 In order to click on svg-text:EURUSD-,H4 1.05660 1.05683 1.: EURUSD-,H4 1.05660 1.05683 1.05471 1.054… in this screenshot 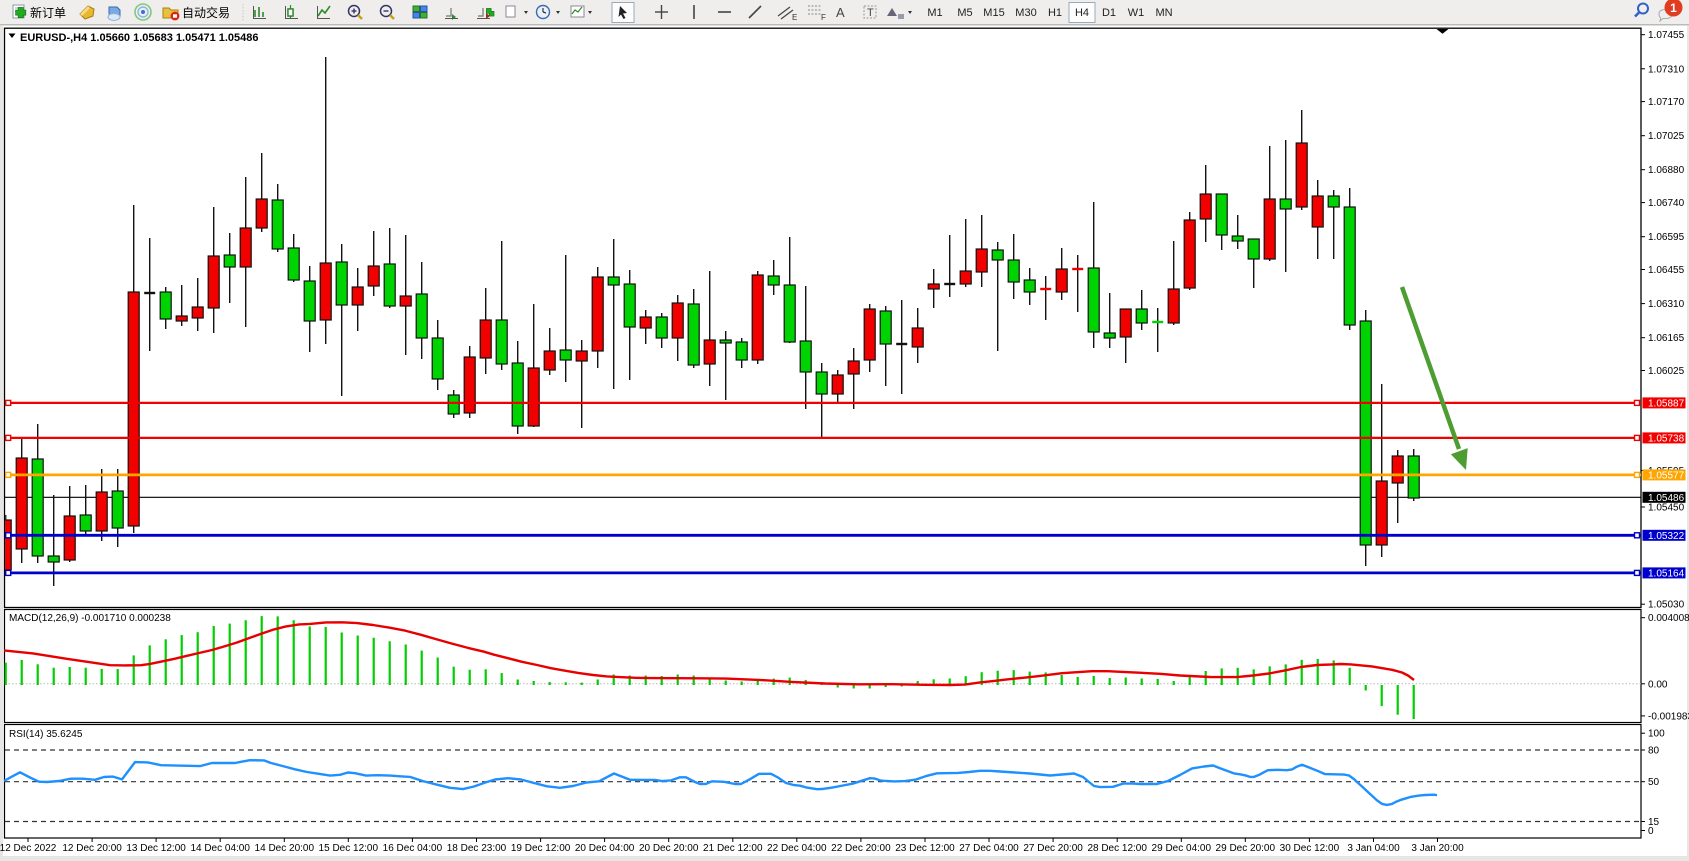, I will do `click(139, 38)`.